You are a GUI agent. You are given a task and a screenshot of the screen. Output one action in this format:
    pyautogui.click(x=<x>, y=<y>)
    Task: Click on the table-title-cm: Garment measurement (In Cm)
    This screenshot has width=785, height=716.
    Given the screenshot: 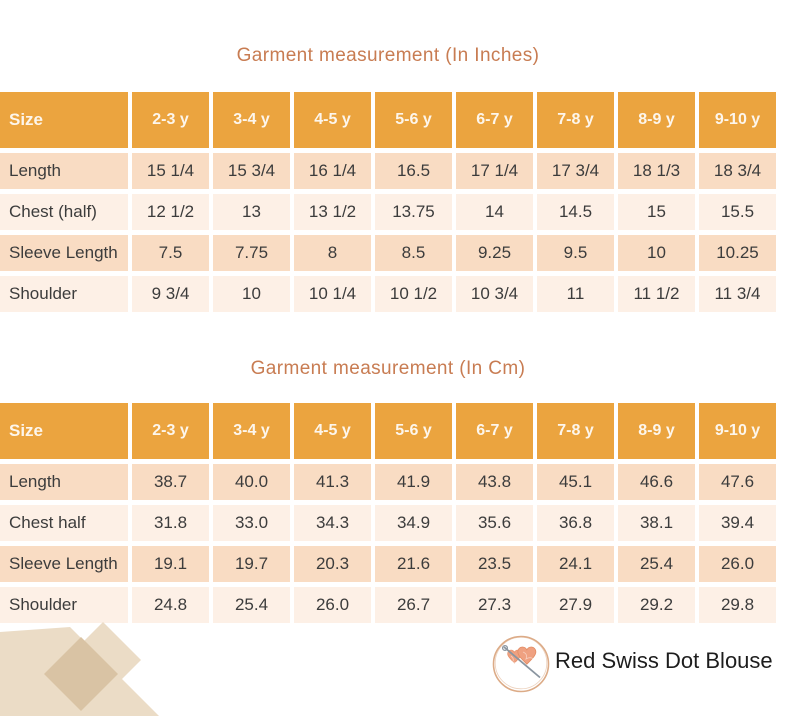 What is the action you would take?
    pyautogui.click(x=388, y=368)
    